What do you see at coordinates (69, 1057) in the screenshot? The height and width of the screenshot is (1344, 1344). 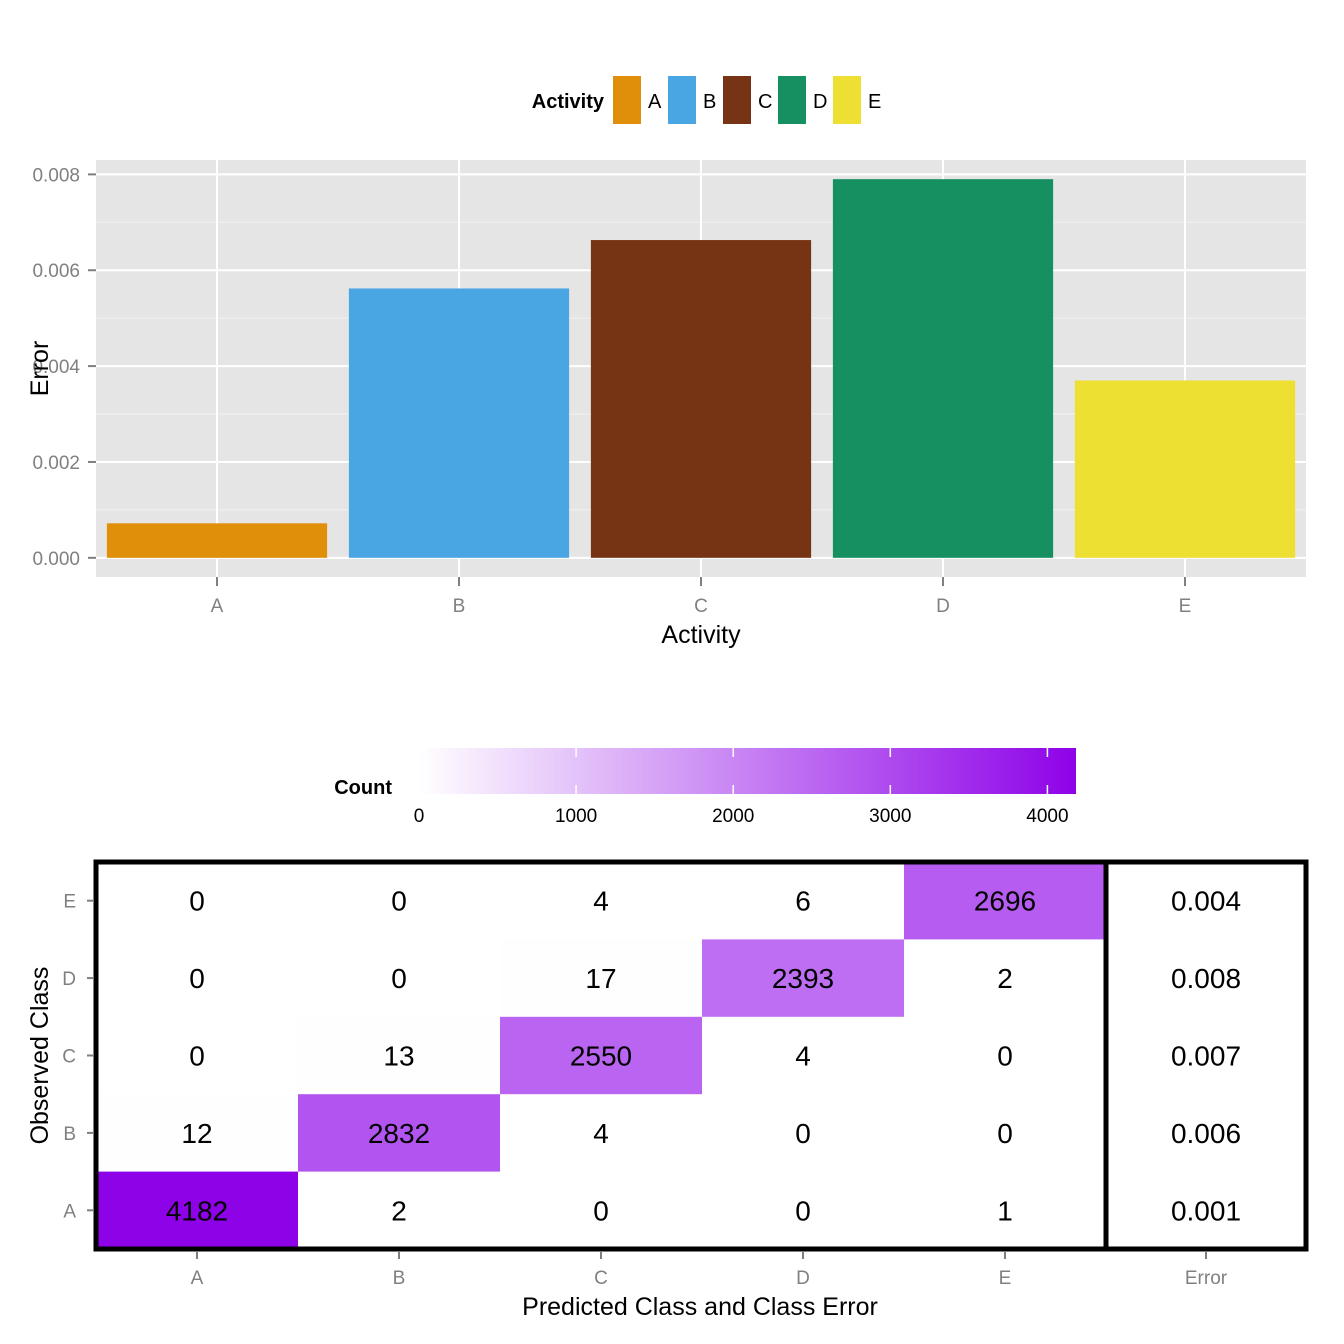 I see `heatmap-y-tick-label: C` at bounding box center [69, 1057].